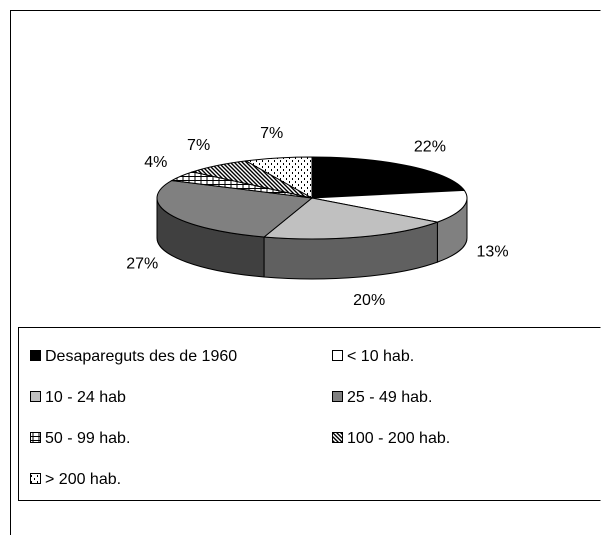  I want to click on legend-label: < 10 hab., so click(380, 356).